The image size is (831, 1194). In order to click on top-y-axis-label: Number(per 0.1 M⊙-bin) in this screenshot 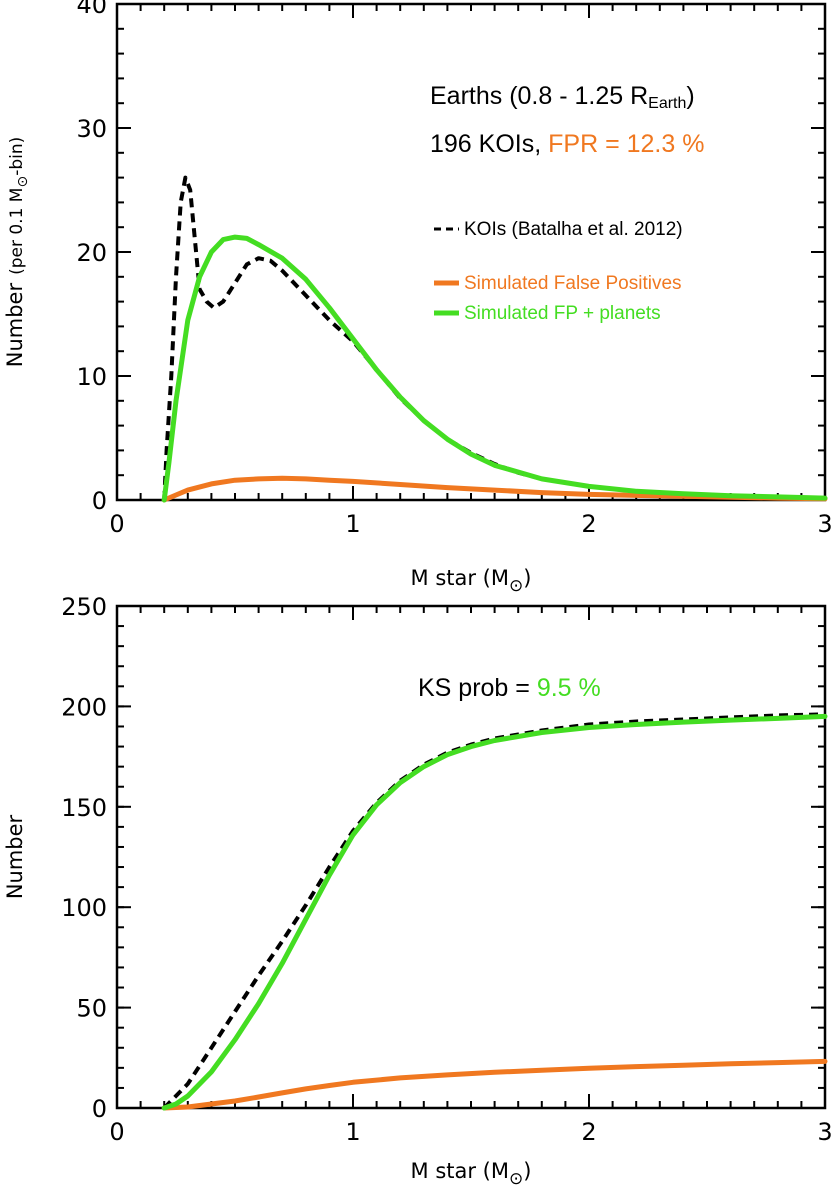, I will do `click(17, 252)`.